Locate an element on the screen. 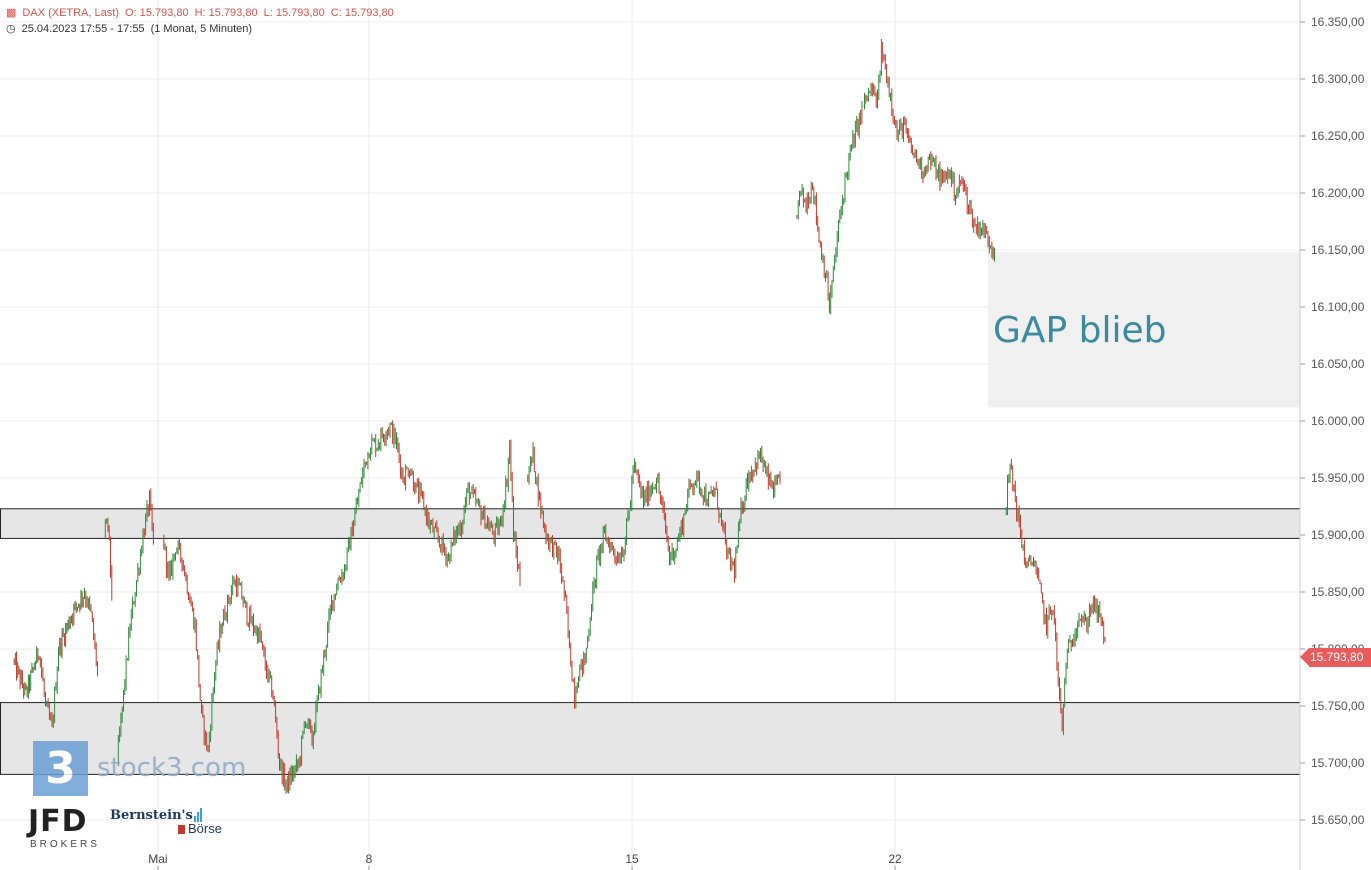  bar-chart-icon is located at coordinates (198, 815).